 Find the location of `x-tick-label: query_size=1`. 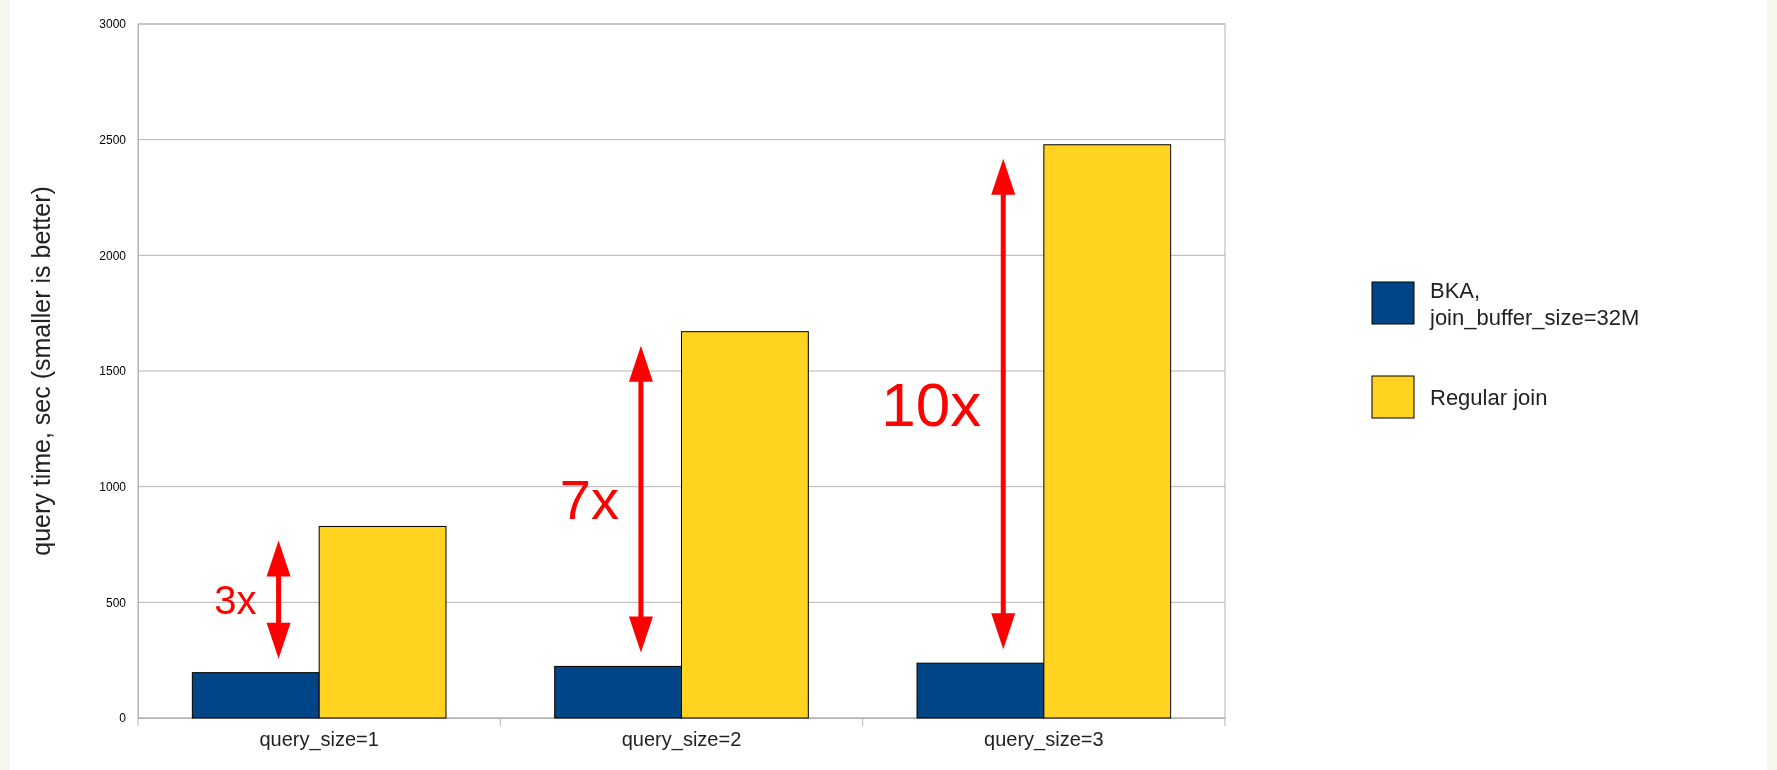

x-tick-label: query_size=1 is located at coordinates (319, 740).